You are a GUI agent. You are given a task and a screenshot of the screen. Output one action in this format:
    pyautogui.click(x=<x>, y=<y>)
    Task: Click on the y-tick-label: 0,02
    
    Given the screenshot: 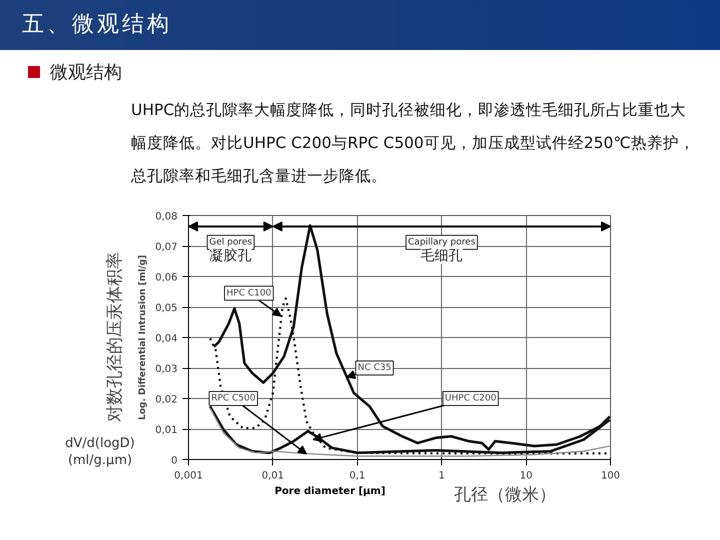 What is the action you would take?
    pyautogui.click(x=166, y=400)
    